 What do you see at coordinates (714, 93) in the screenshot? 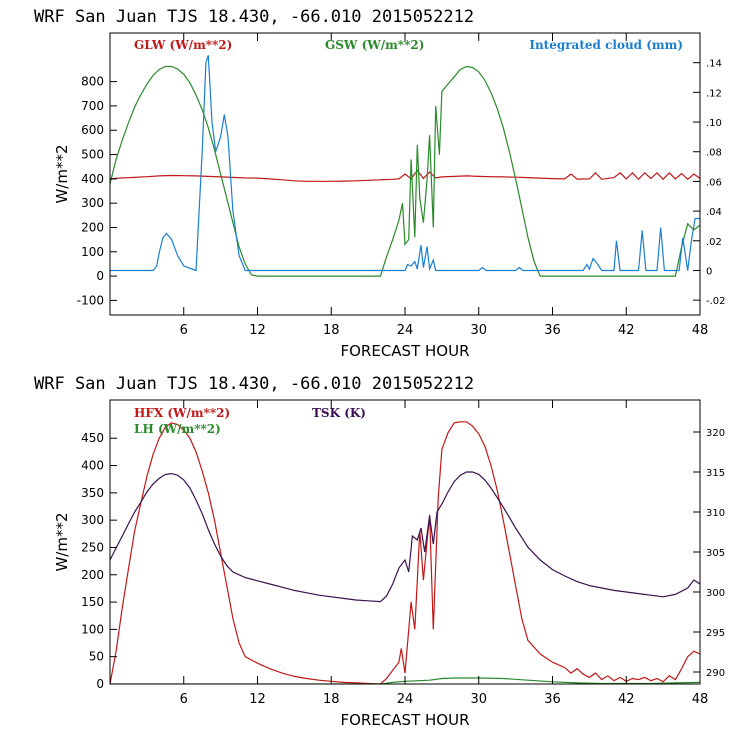
I see `y2-tick-label: .12` at bounding box center [714, 93].